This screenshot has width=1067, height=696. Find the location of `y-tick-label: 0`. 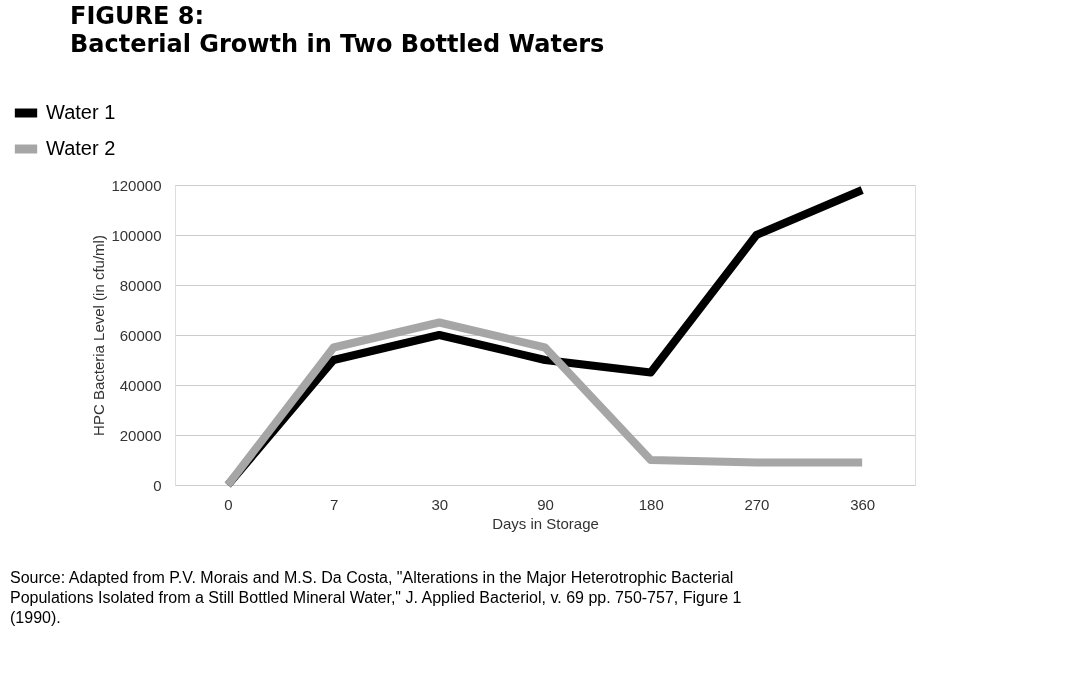

y-tick-label: 0 is located at coordinates (157, 485).